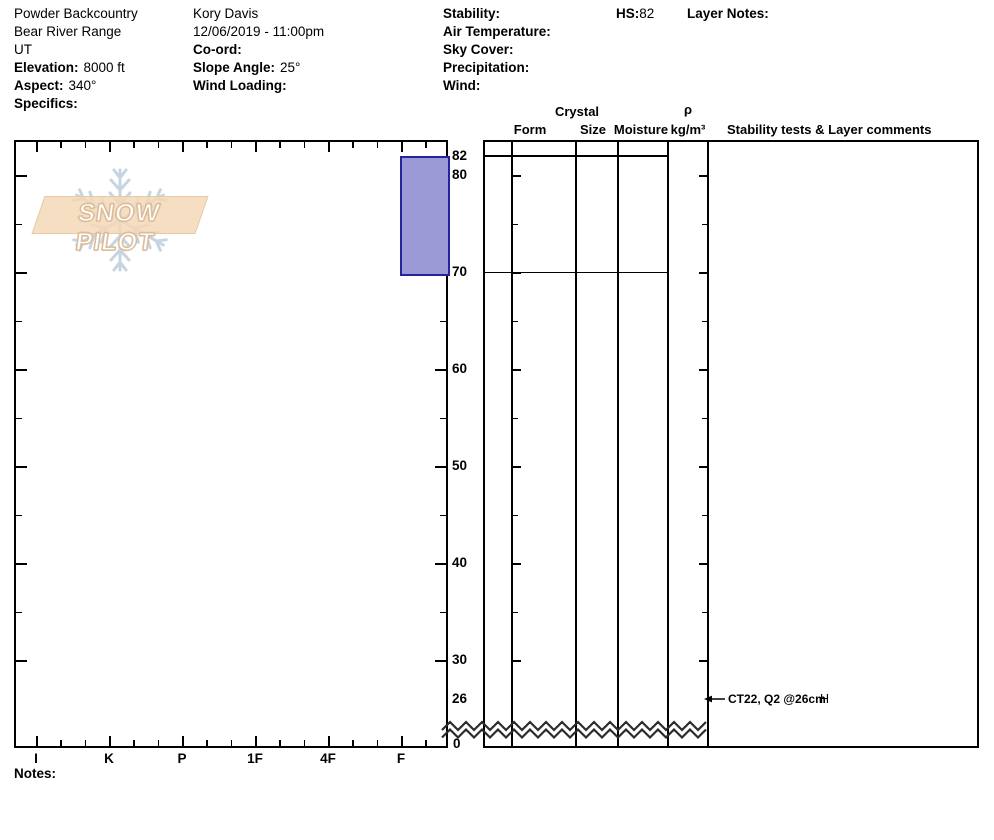  Describe the element at coordinates (462, 85) in the screenshot. I see `wind-label: Wind:` at that location.